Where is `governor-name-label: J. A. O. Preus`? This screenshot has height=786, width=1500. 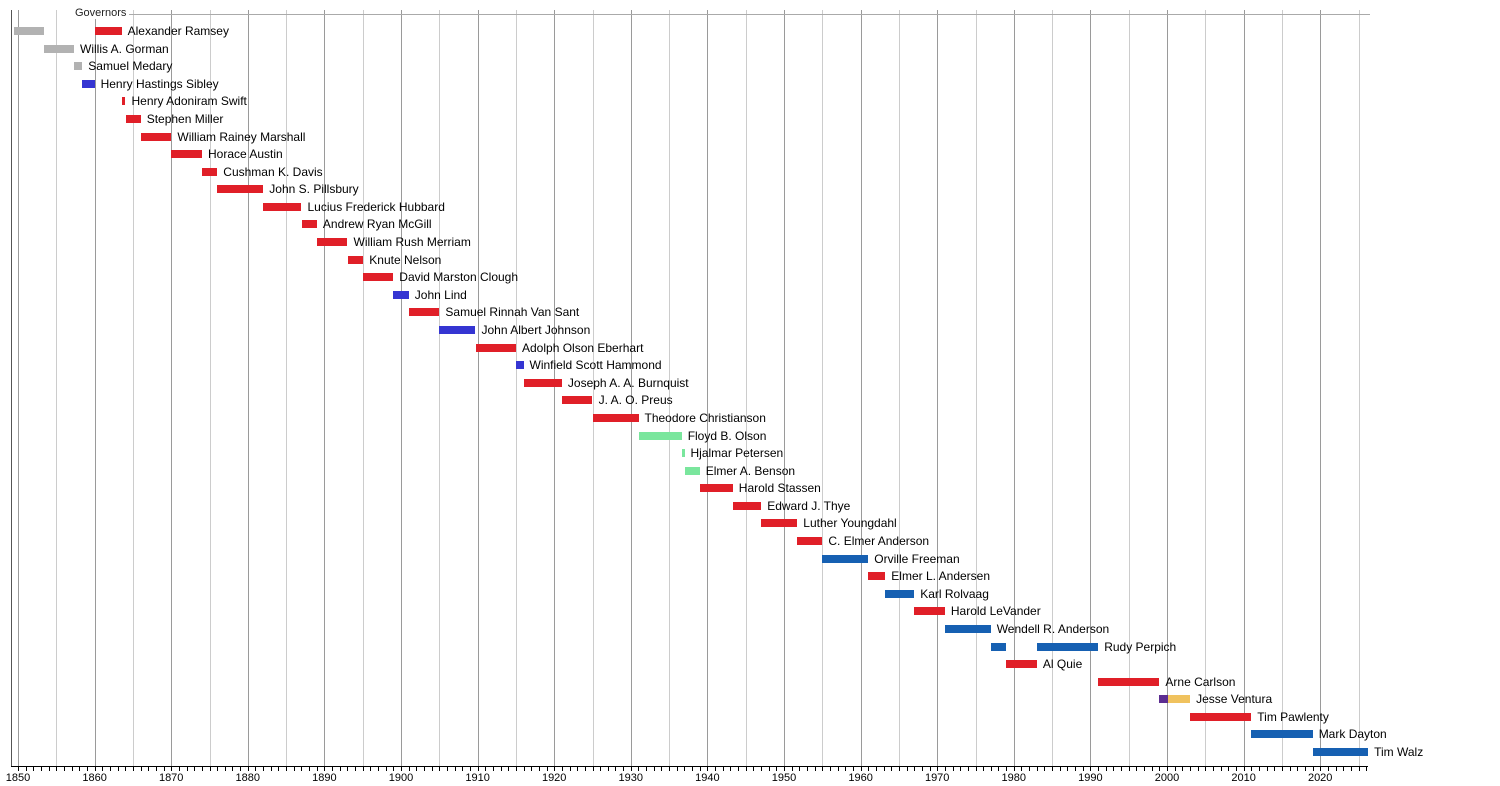 governor-name-label: J. A. O. Preus is located at coordinates (635, 400).